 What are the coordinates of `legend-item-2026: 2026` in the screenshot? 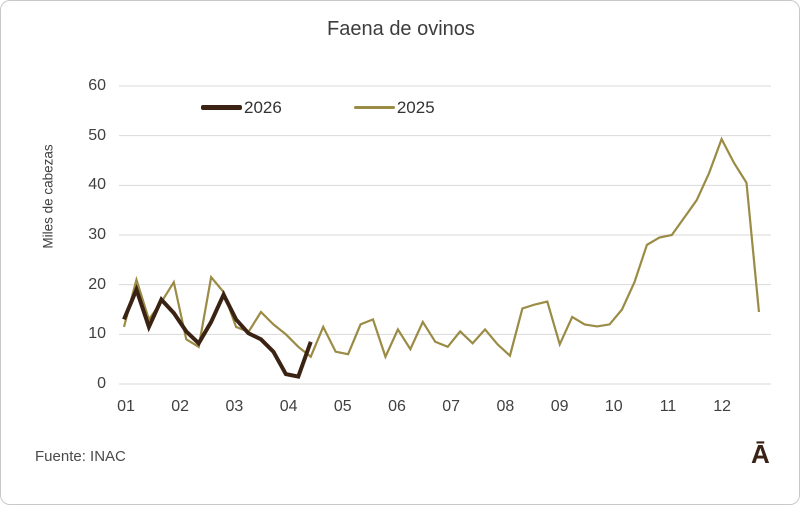 It's located at (241, 107).